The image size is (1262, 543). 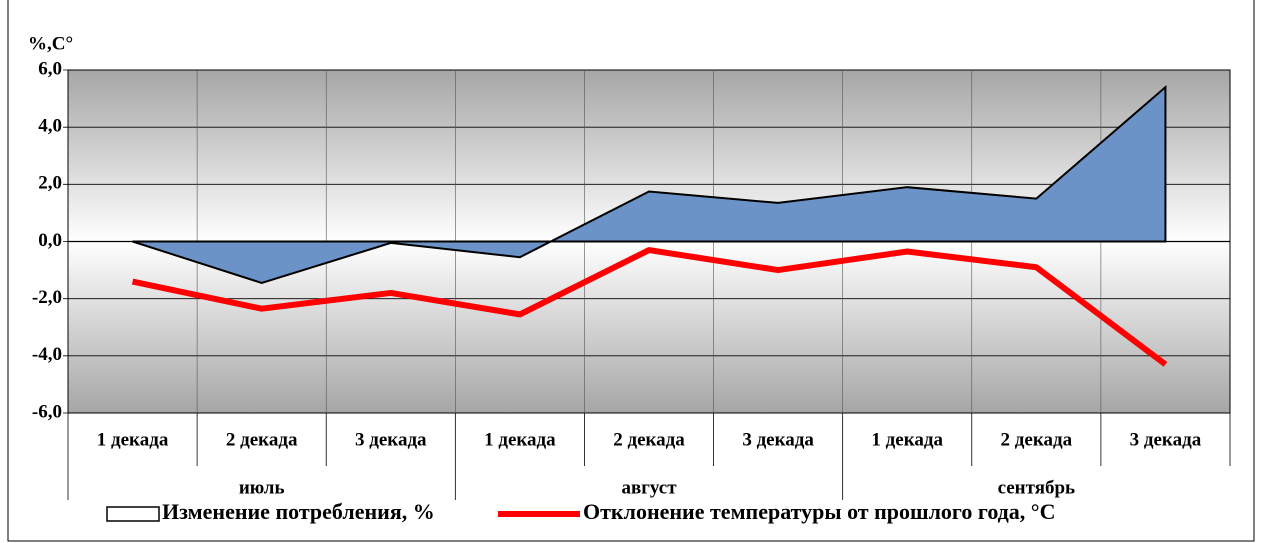 I want to click on y-tick-label: 6,0, so click(x=50, y=68).